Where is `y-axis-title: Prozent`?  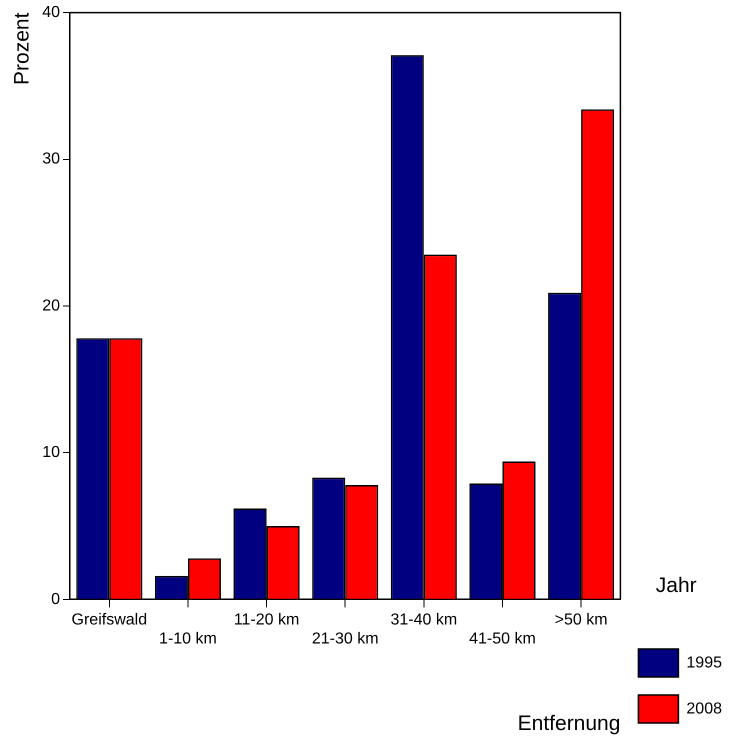
y-axis-title: Prozent is located at coordinates (22, 48).